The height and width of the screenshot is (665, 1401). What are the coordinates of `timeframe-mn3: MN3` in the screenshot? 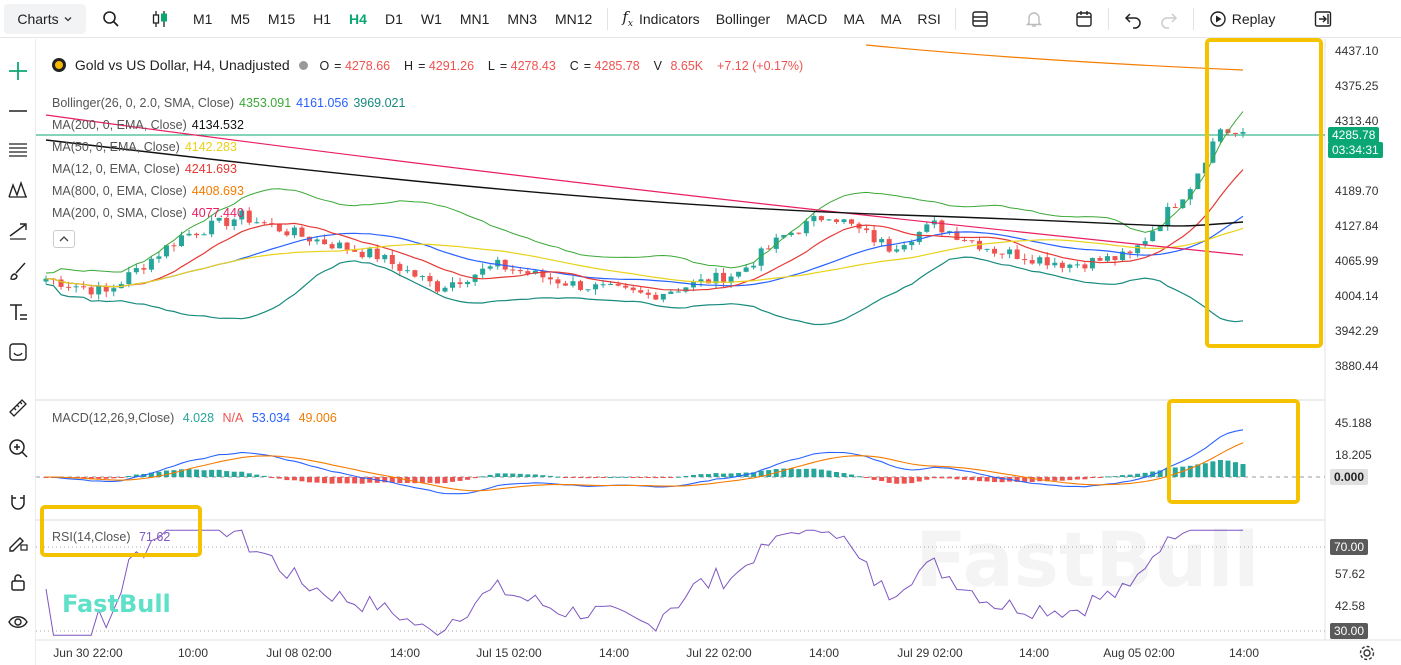 It's located at (522, 18).